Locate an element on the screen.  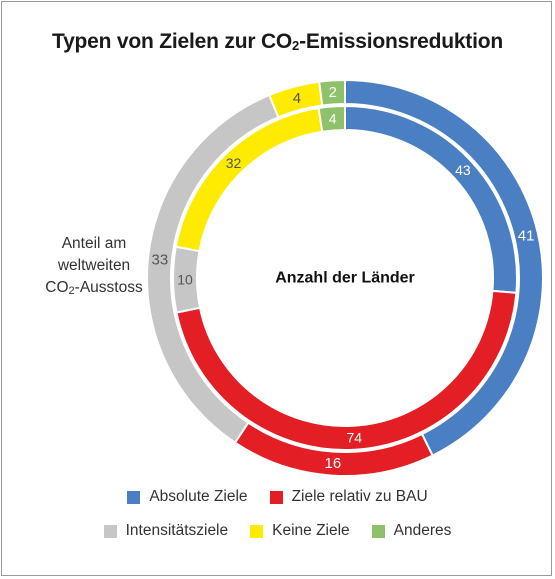
legend-item: Keine Ziele is located at coordinates (300, 531).